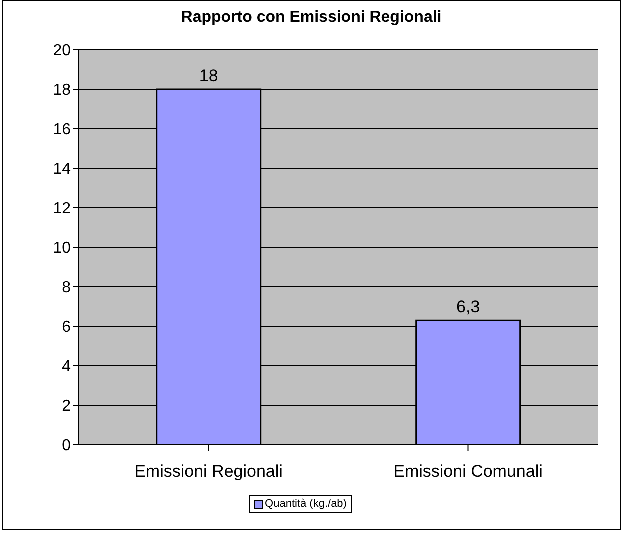 This screenshot has width=625, height=534. What do you see at coordinates (62, 130) in the screenshot?
I see `y-tick-label: 16` at bounding box center [62, 130].